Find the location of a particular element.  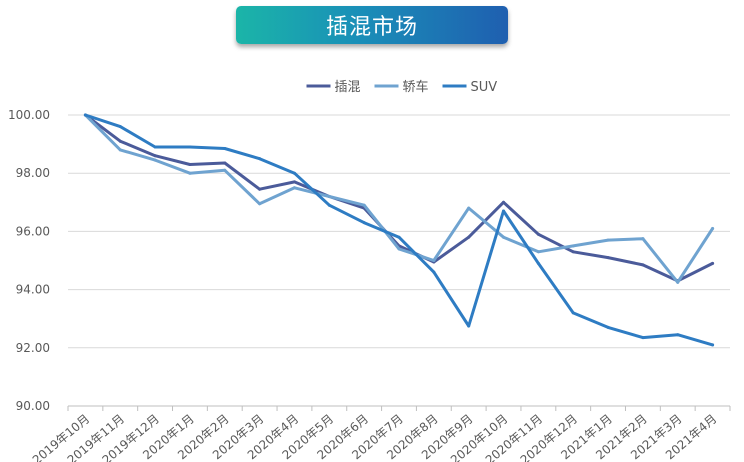

legend: 插混 轿车 SUV is located at coordinates (402, 87).